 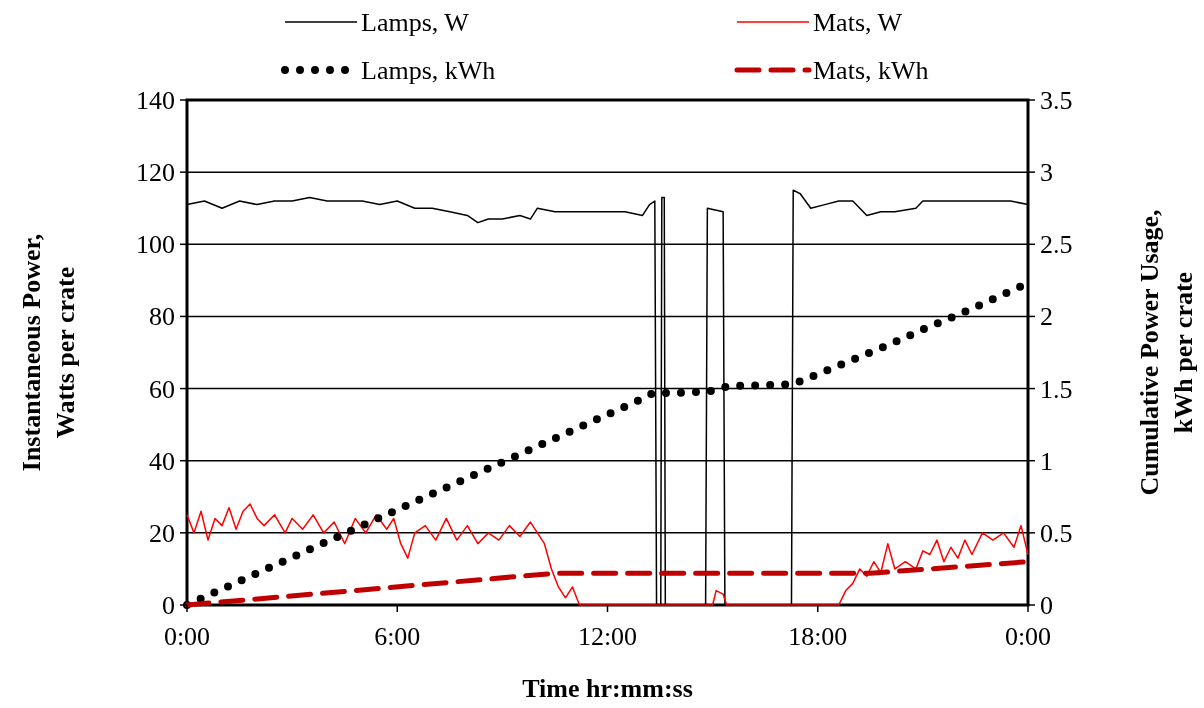 What do you see at coordinates (1056, 389) in the screenshot?
I see `y2-tick-label: 1.5` at bounding box center [1056, 389].